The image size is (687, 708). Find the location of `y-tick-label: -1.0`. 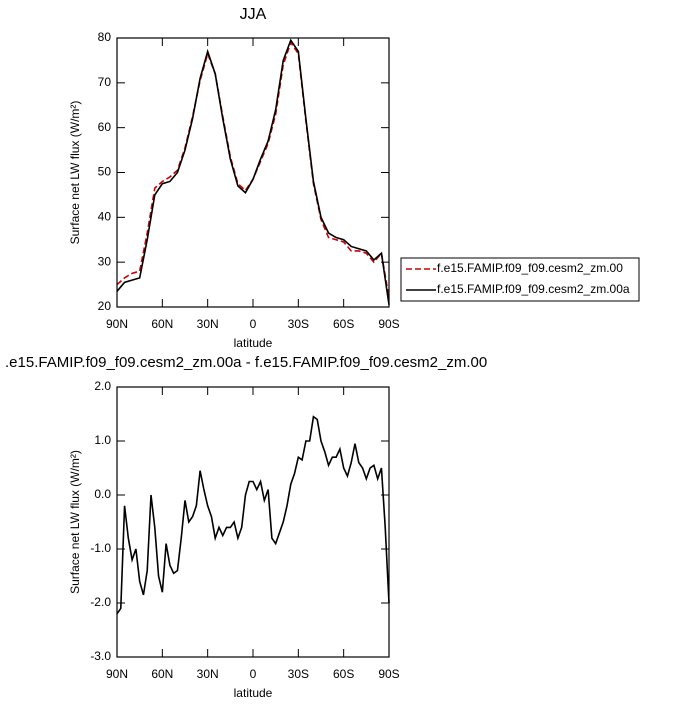

y-tick-label: -1.0 is located at coordinates (100, 548).